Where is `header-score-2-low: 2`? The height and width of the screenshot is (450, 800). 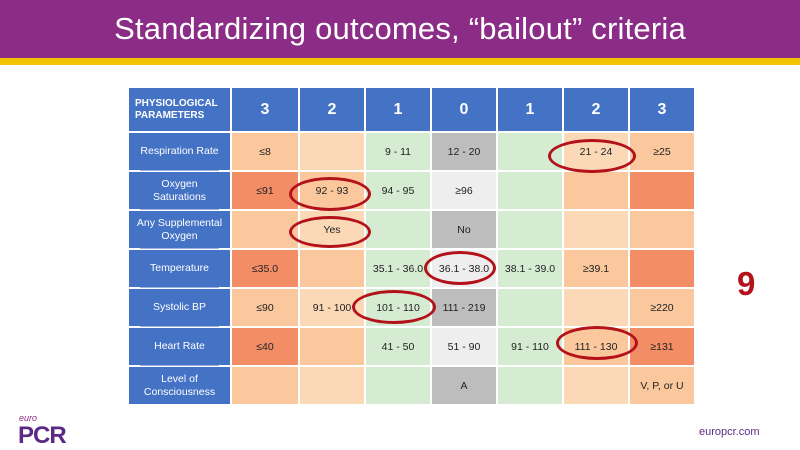 header-score-2-low: 2 is located at coordinates (332, 109).